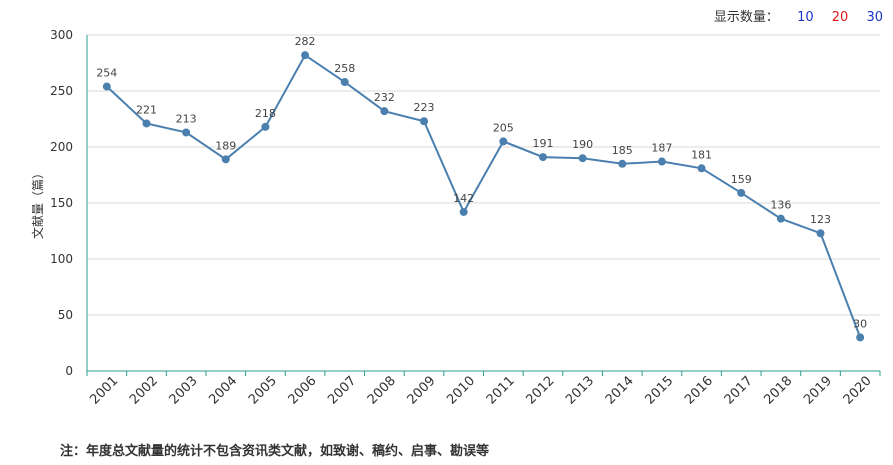  What do you see at coordinates (620, 391) in the screenshot?
I see `x-tick-label: 2014` at bounding box center [620, 391].